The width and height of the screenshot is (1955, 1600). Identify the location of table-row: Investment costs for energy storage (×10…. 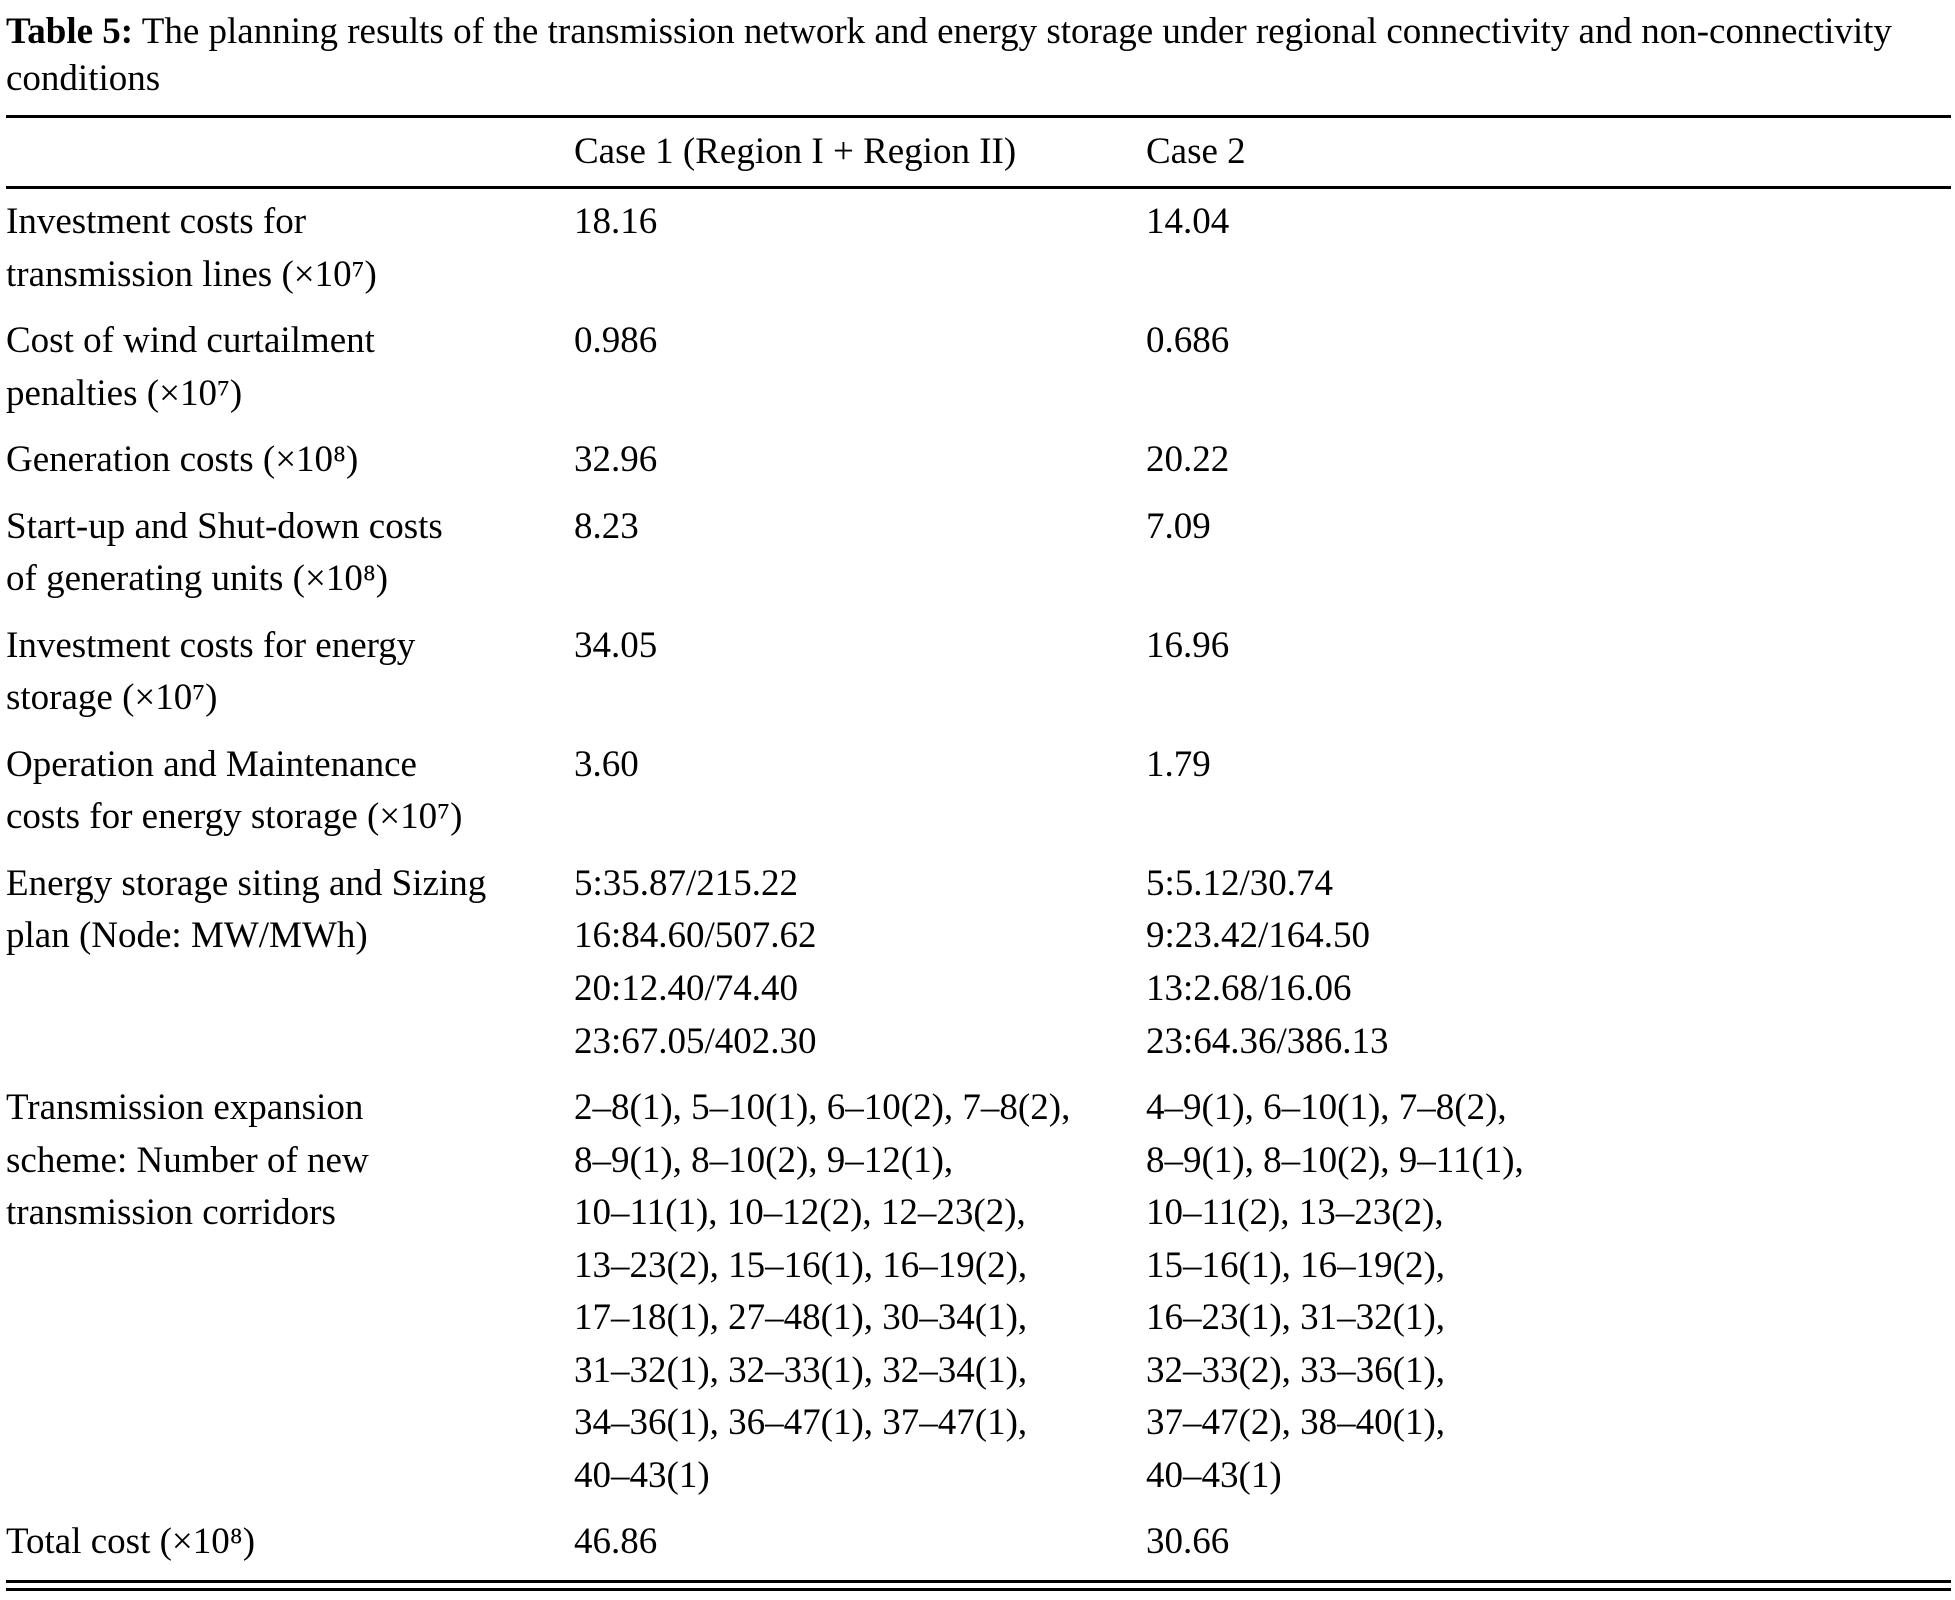
(978, 672).